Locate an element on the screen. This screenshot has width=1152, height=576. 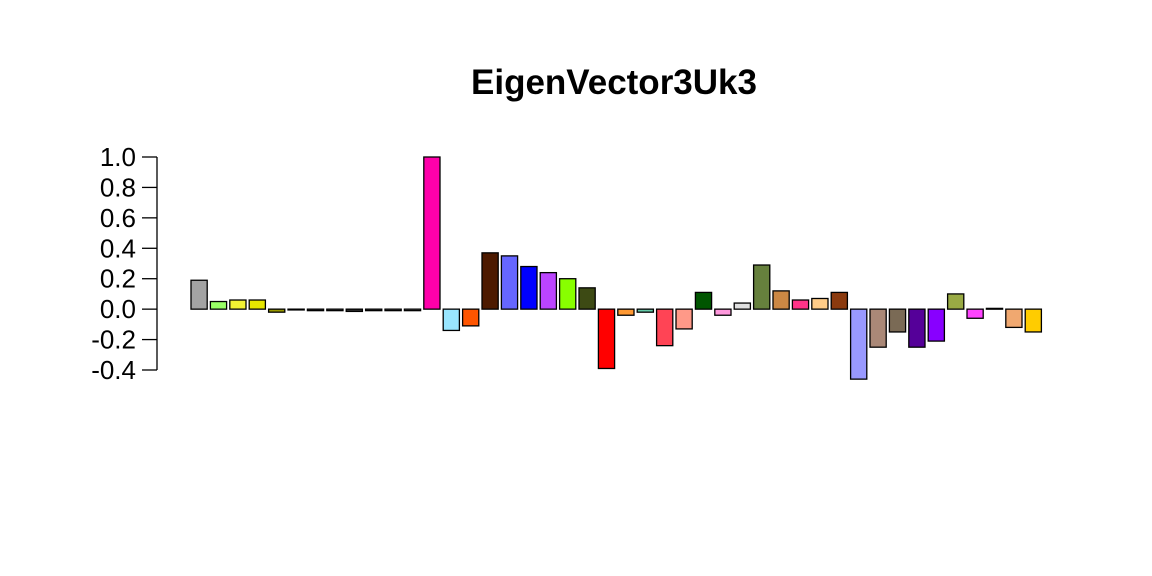
y-axis: 1.00.80.60.40.20.0-0.2-0.4 is located at coordinates (124, 263).